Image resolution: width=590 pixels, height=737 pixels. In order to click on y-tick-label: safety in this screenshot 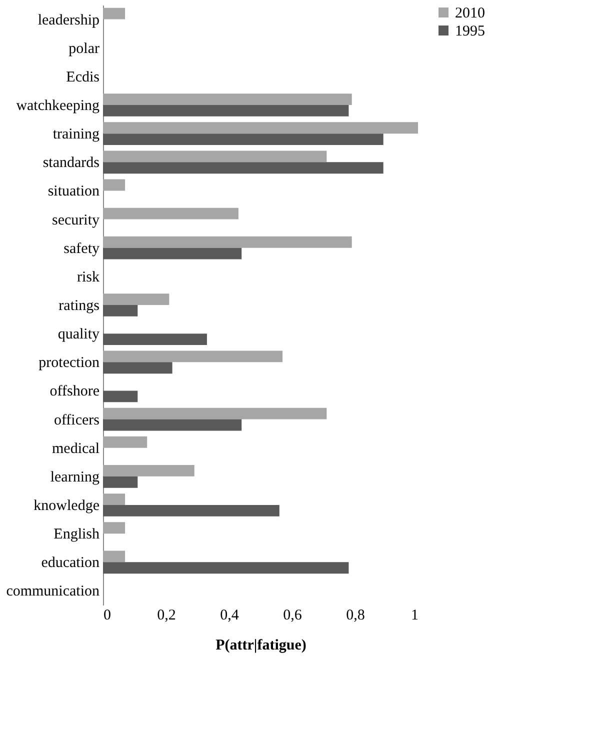, I will do `click(82, 248)`.